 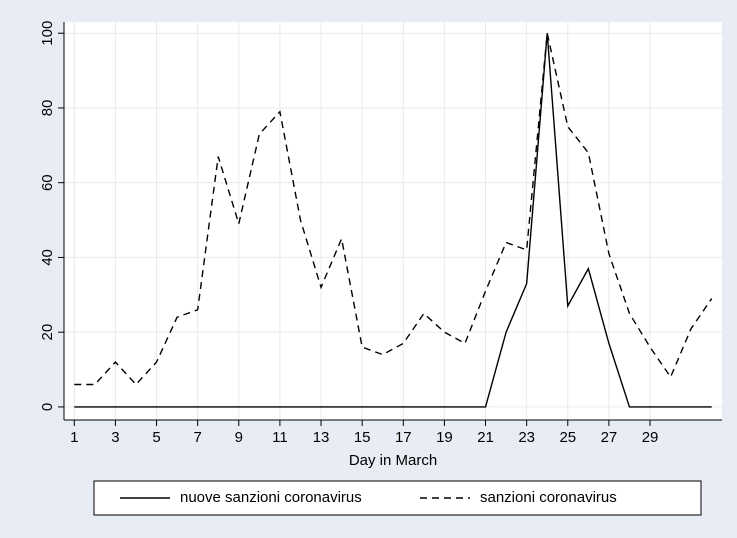 I want to click on x-tick-label: 21, so click(x=485, y=437).